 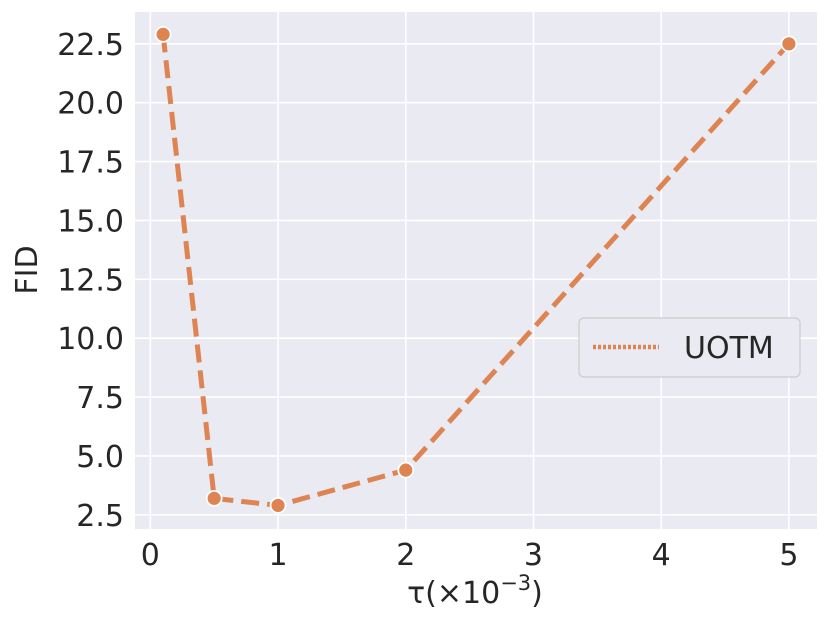 What do you see at coordinates (453, 593) in the screenshot?
I see `x-axis-title-main: τ(×10` at bounding box center [453, 593].